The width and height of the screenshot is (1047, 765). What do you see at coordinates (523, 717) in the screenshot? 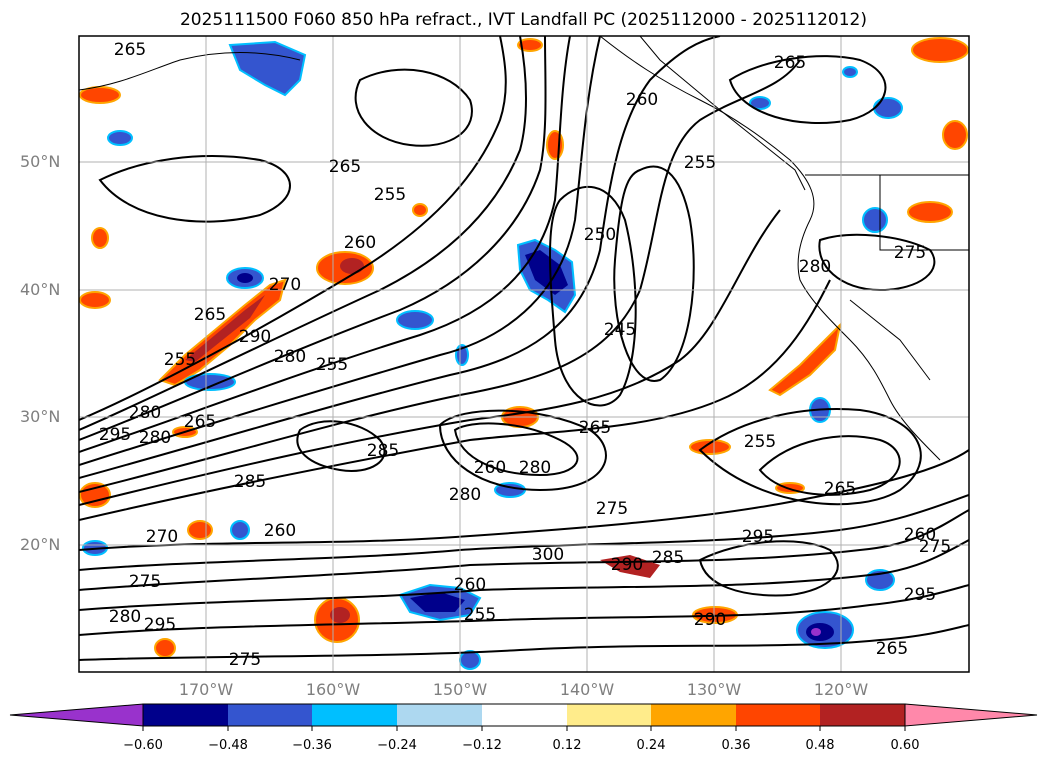
I see `colorbar` at bounding box center [523, 717].